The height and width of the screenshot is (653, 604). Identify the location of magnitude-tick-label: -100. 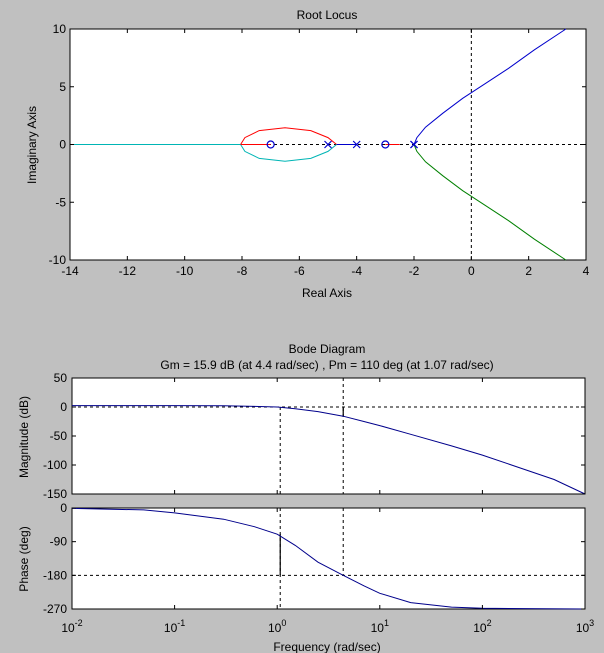
(55, 465).